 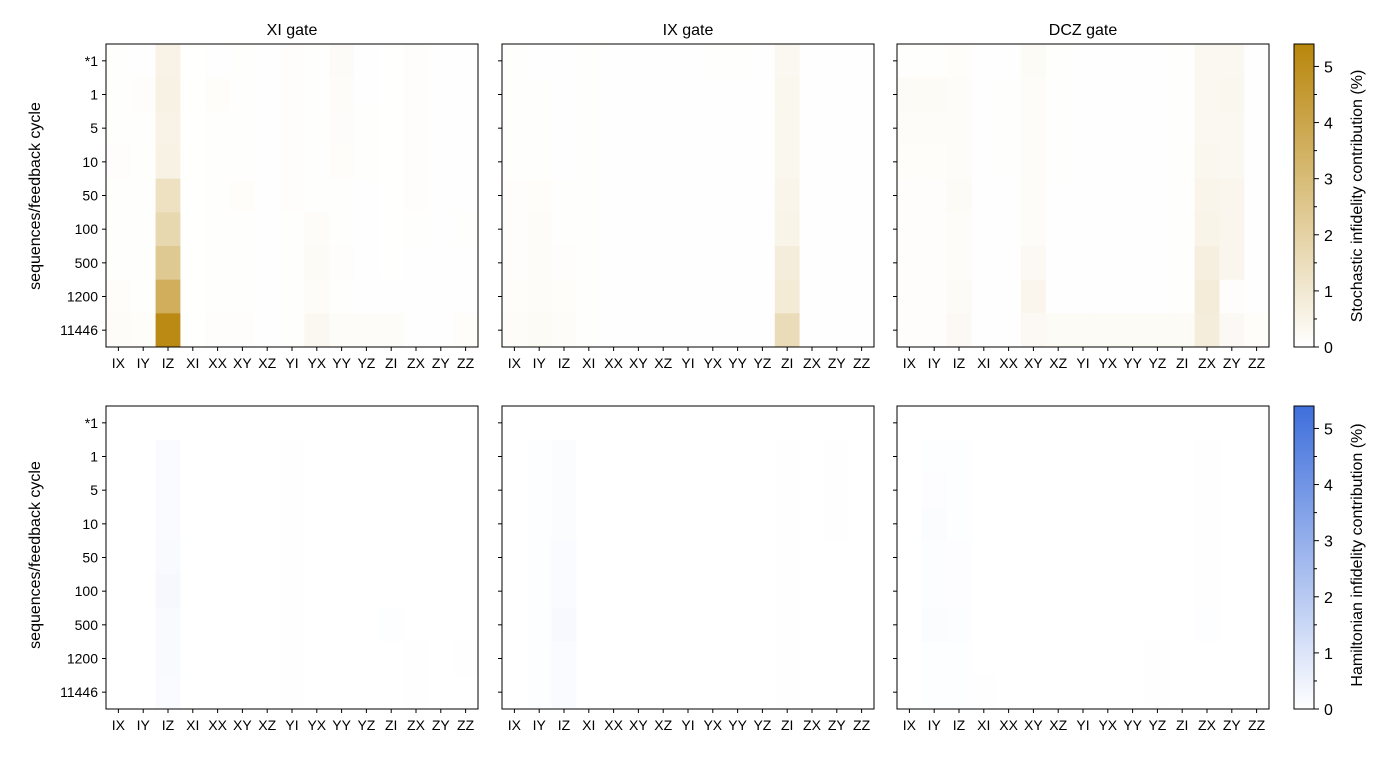 I want to click on cbar-tick-label: 5, so click(x=1328, y=429).